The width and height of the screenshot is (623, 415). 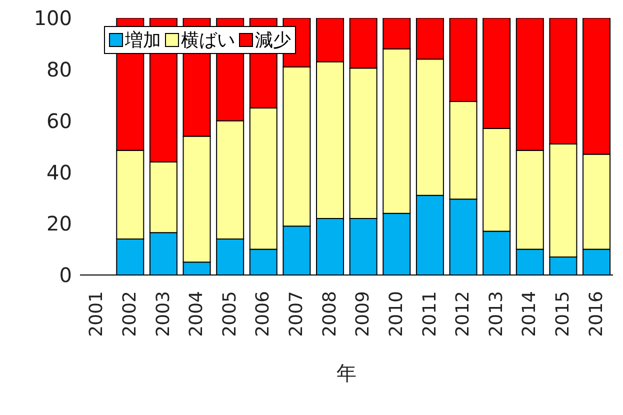 What do you see at coordinates (129, 314) in the screenshot?
I see `x-tick-label: 2002` at bounding box center [129, 314].